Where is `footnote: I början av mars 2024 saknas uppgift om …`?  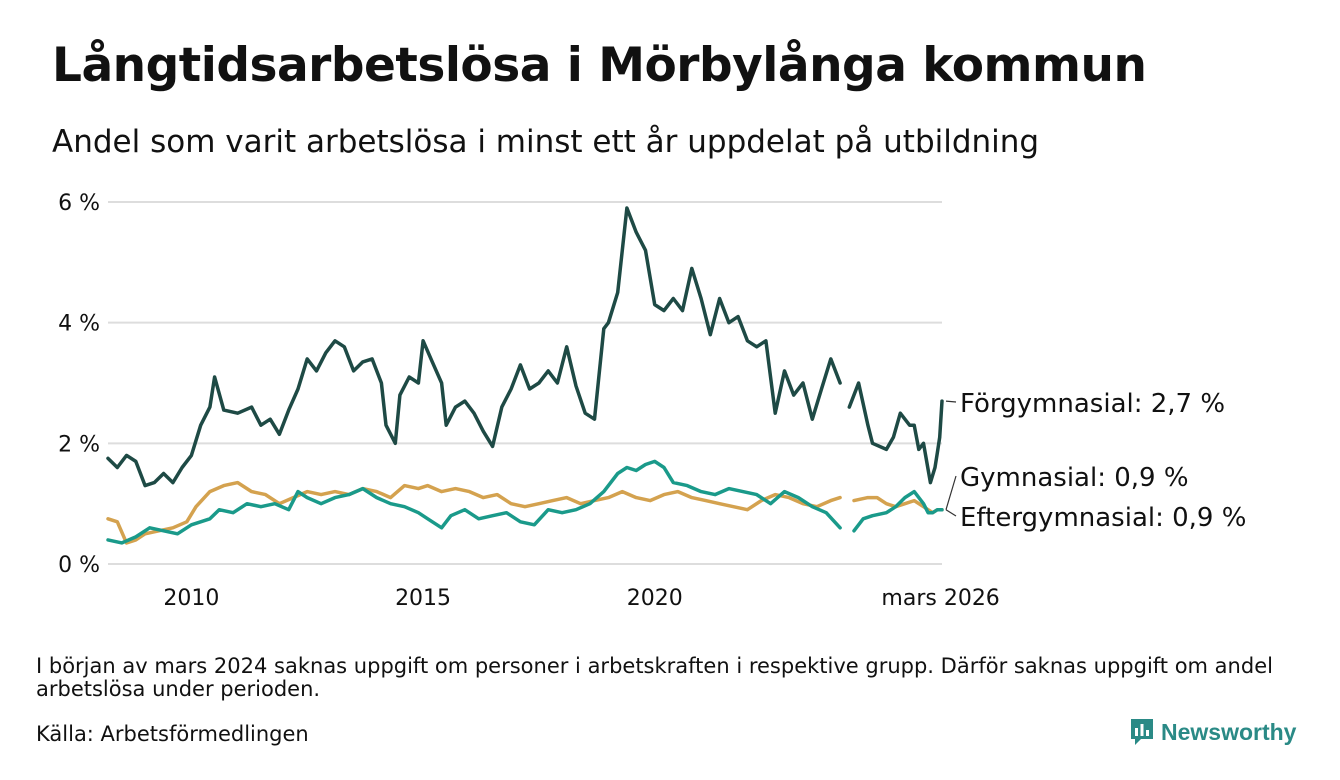 footnote: I början av mars 2024 saknas uppgift om … is located at coordinates (654, 677).